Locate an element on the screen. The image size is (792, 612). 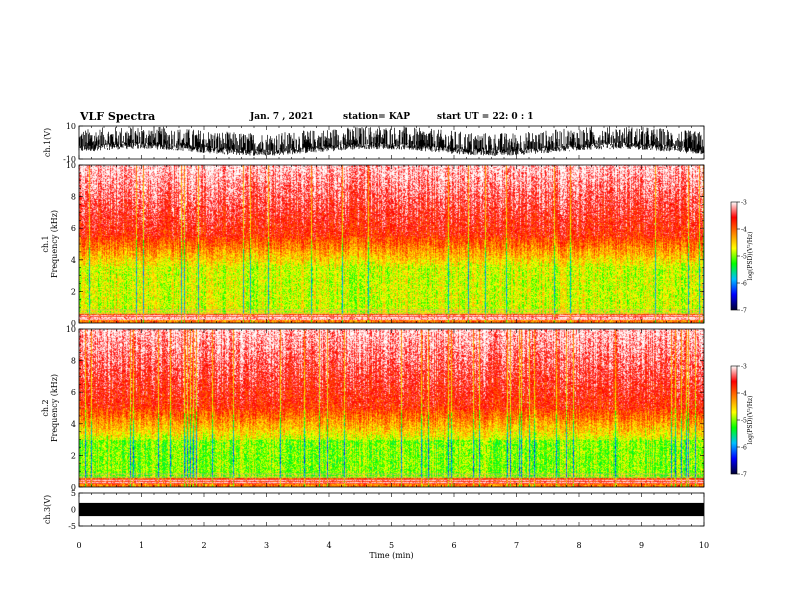
y-axis-label: ch.1(V) is located at coordinates (47, 142).